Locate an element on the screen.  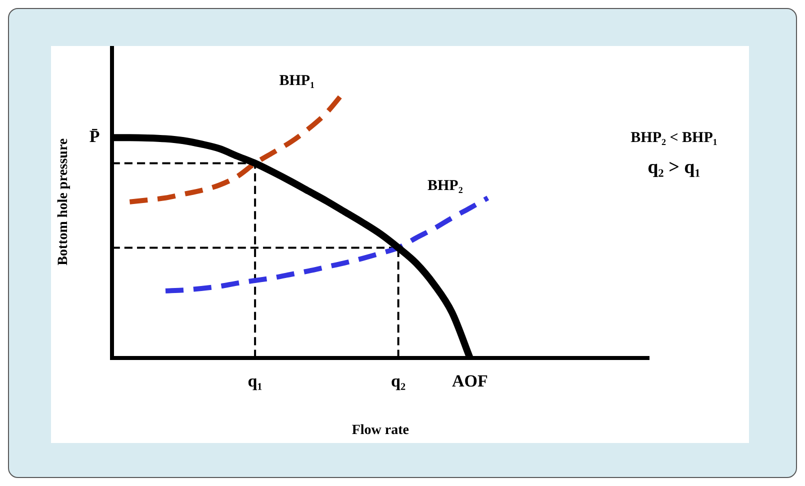
x-tick-label: q₁ is located at coordinates (255, 380).